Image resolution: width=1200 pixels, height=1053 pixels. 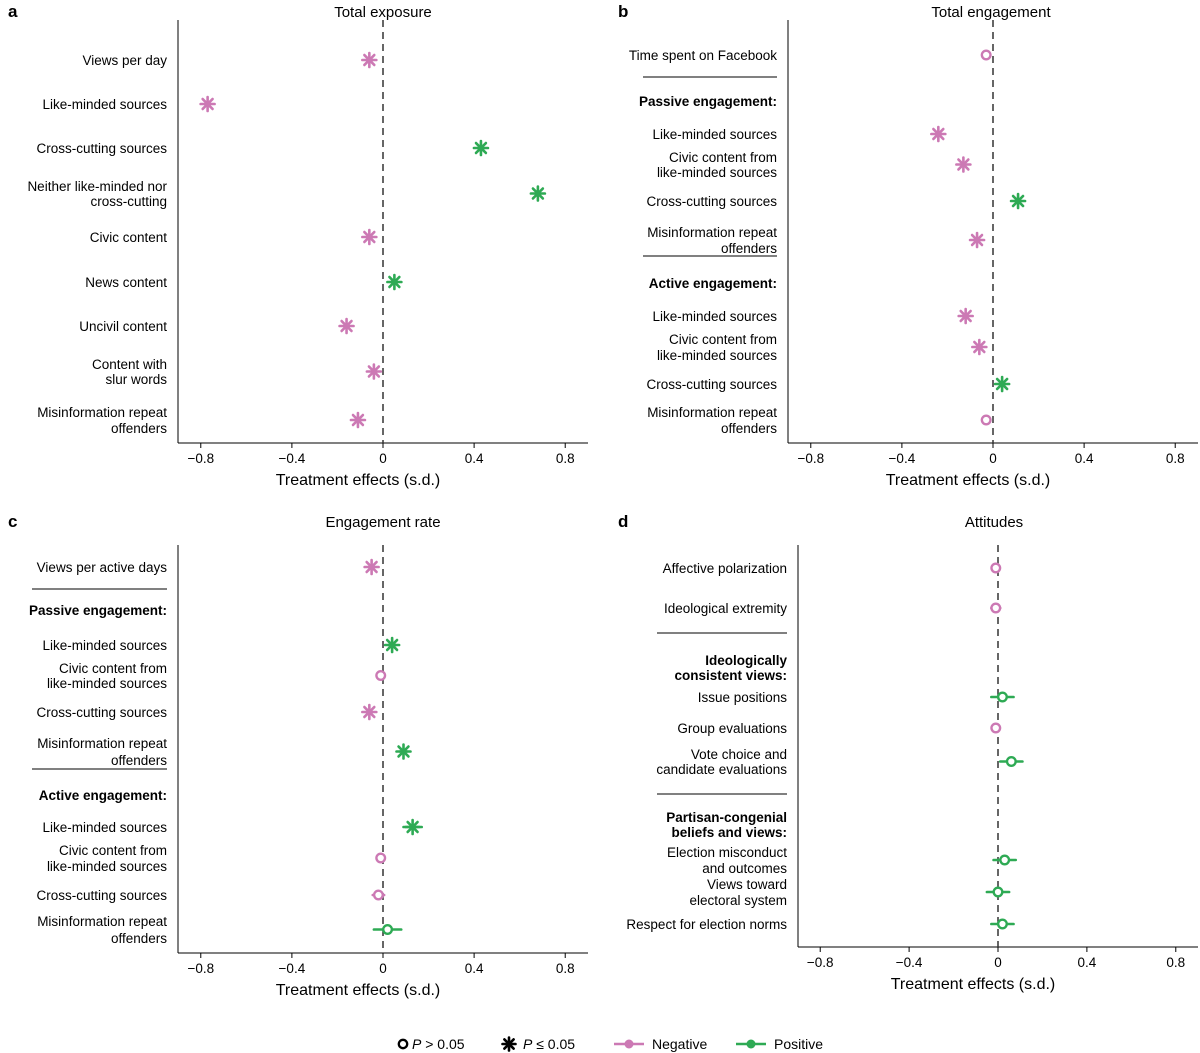 What do you see at coordinates (726, 817) in the screenshot?
I see `section-header-label: Partisan-congenial` at bounding box center [726, 817].